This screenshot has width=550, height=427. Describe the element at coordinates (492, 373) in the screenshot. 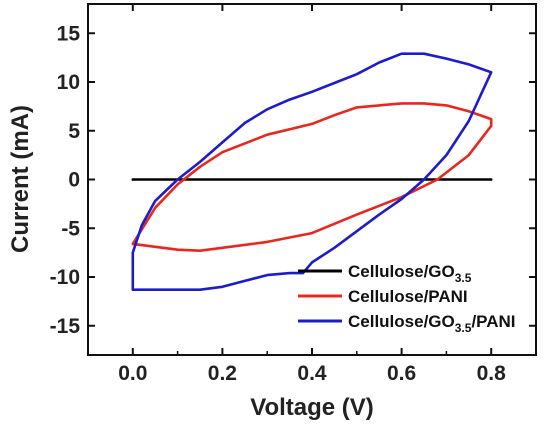

I see `x-tick-label: 0.8` at that location.